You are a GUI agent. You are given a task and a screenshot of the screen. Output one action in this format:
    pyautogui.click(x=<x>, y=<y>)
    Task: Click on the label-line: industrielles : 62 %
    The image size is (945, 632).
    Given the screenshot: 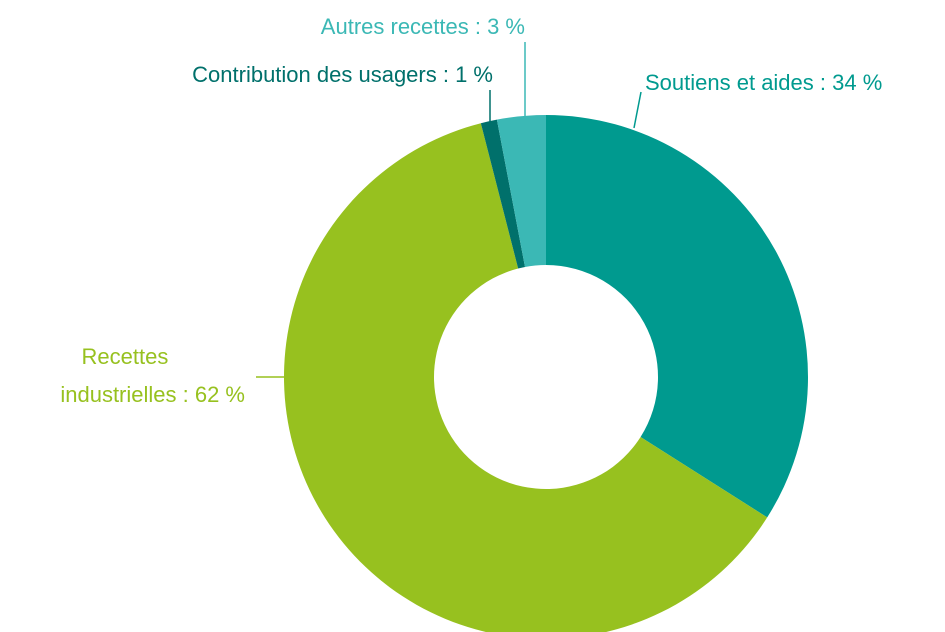 What is the action you would take?
    pyautogui.click(x=152, y=394)
    